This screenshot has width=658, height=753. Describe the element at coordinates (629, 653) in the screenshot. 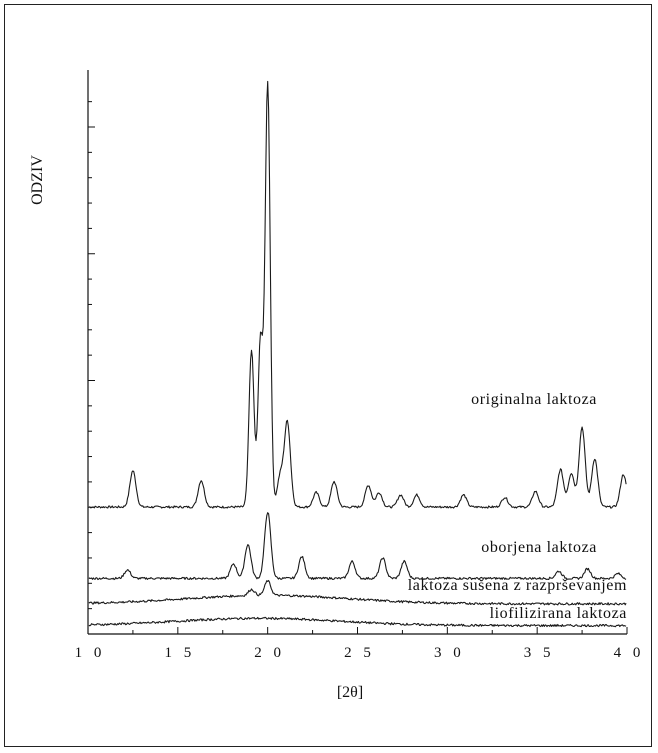

I see `x-tick-label: 4 0` at that location.